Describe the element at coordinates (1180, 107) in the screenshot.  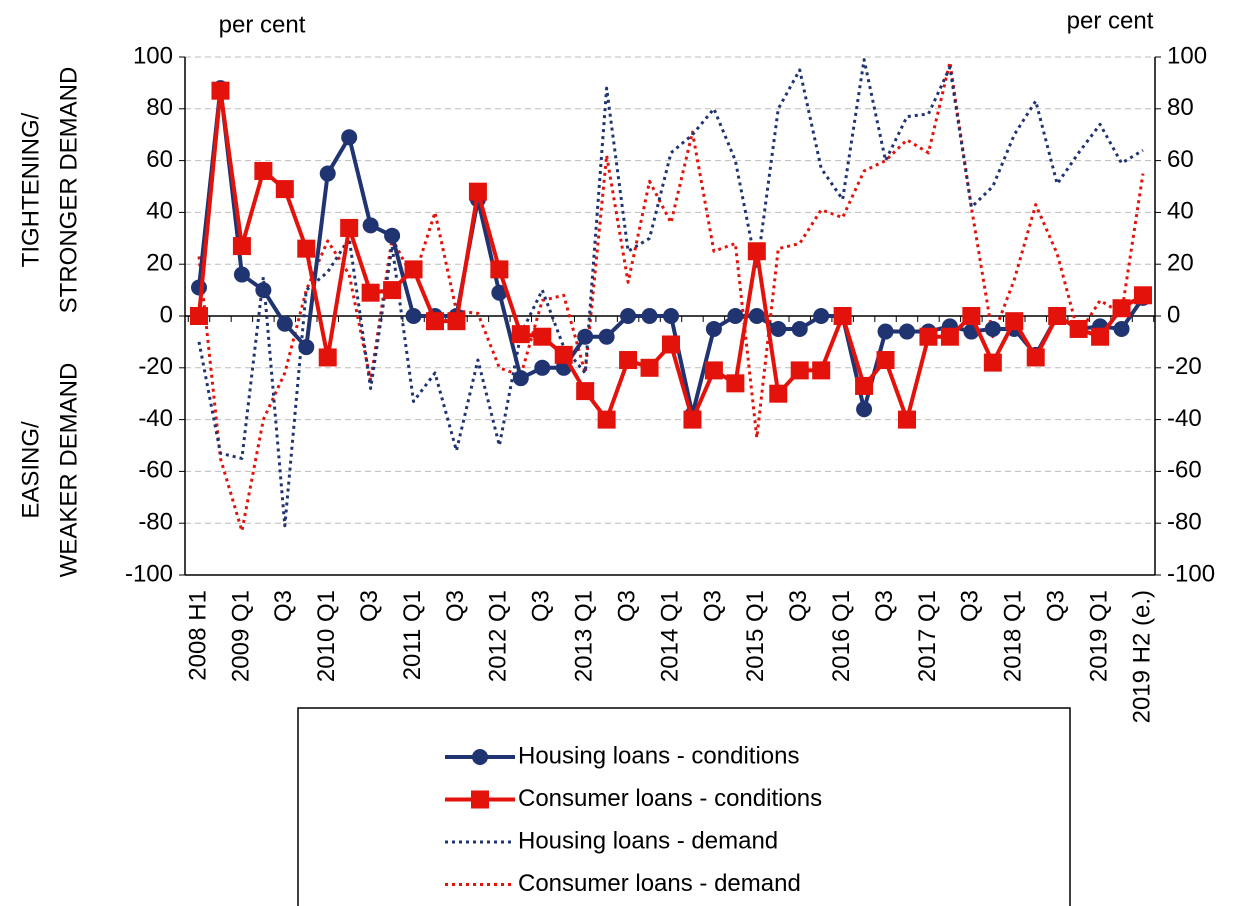
I see `y2-tick-label: 80` at that location.